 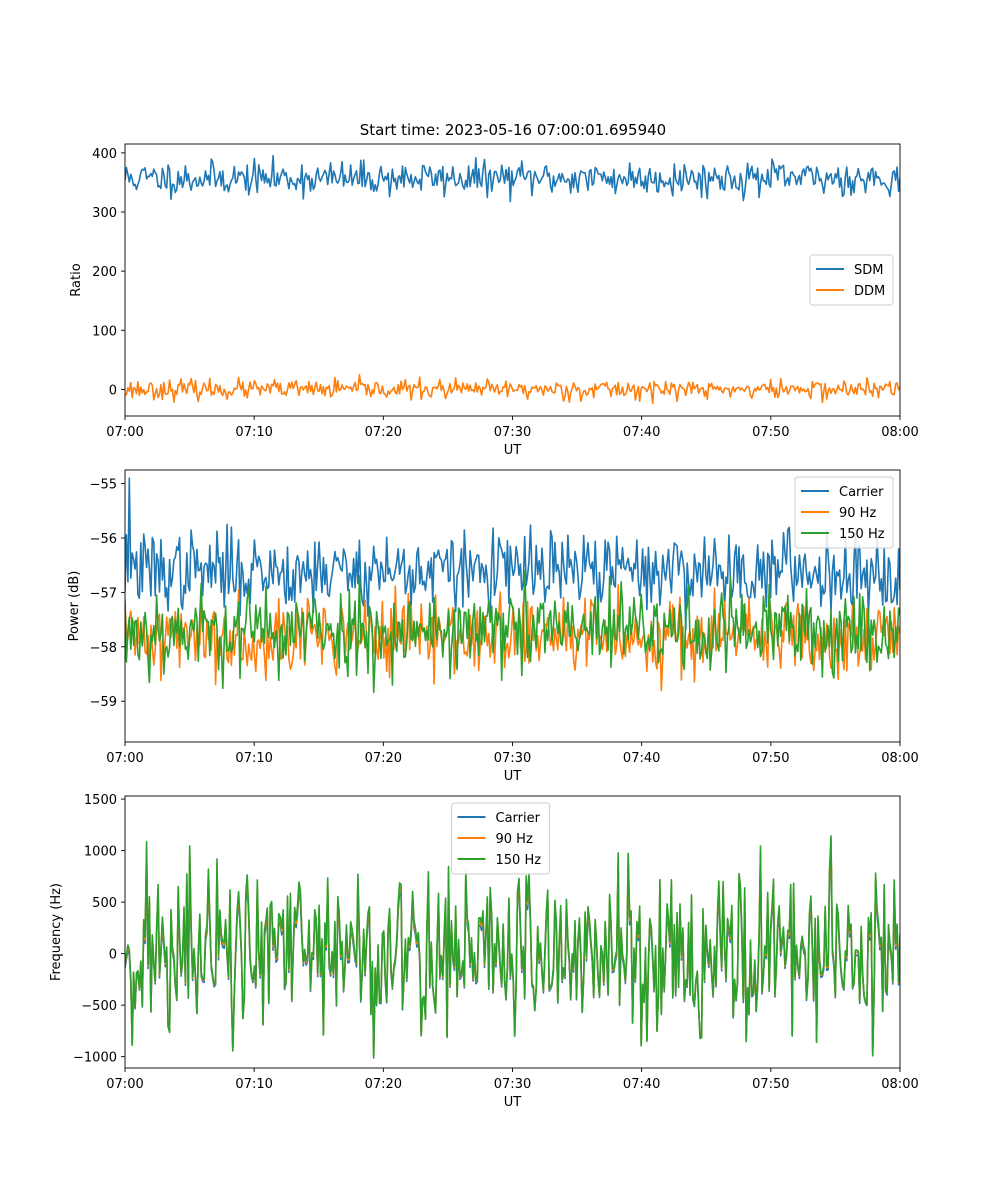 What do you see at coordinates (869, 291) in the screenshot?
I see `legend-entry: DDM` at bounding box center [869, 291].